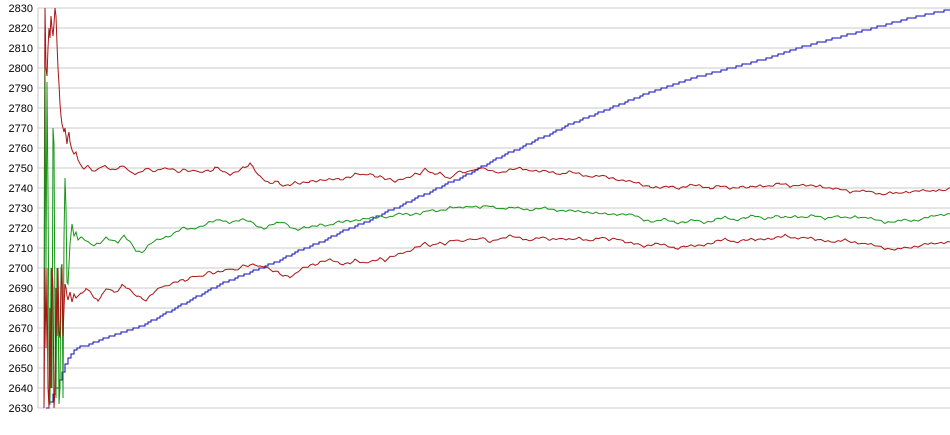 Image resolution: width=950 pixels, height=435 pixels. I want to click on y-axis-tick-label: 2630, so click(21, 409).